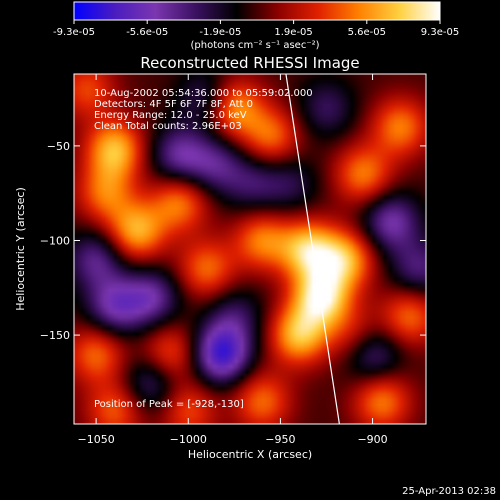 The width and height of the screenshot is (500, 500). What do you see at coordinates (372, 439) in the screenshot?
I see `x-tick-label: −900` at bounding box center [372, 439].